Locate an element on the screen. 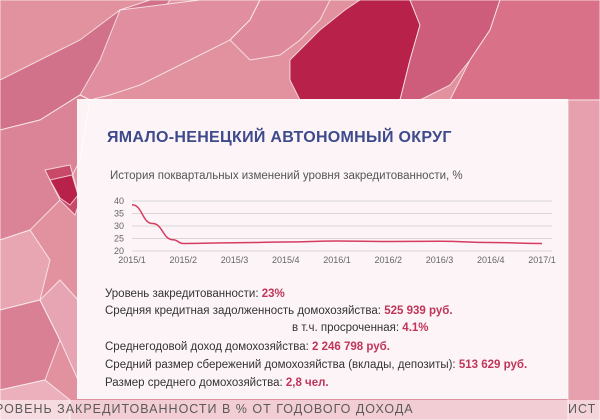  stat-label: в т.ч. просроченная: is located at coordinates (347, 328).